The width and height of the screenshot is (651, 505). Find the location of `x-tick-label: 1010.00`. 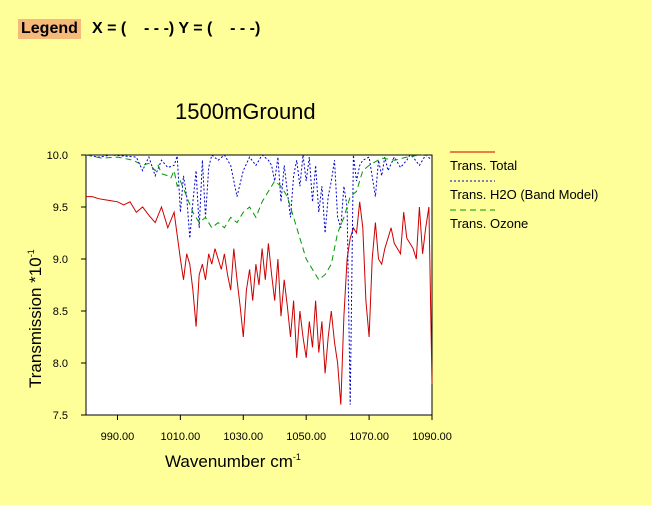

x-tick-label: 1010.00 is located at coordinates (180, 437).